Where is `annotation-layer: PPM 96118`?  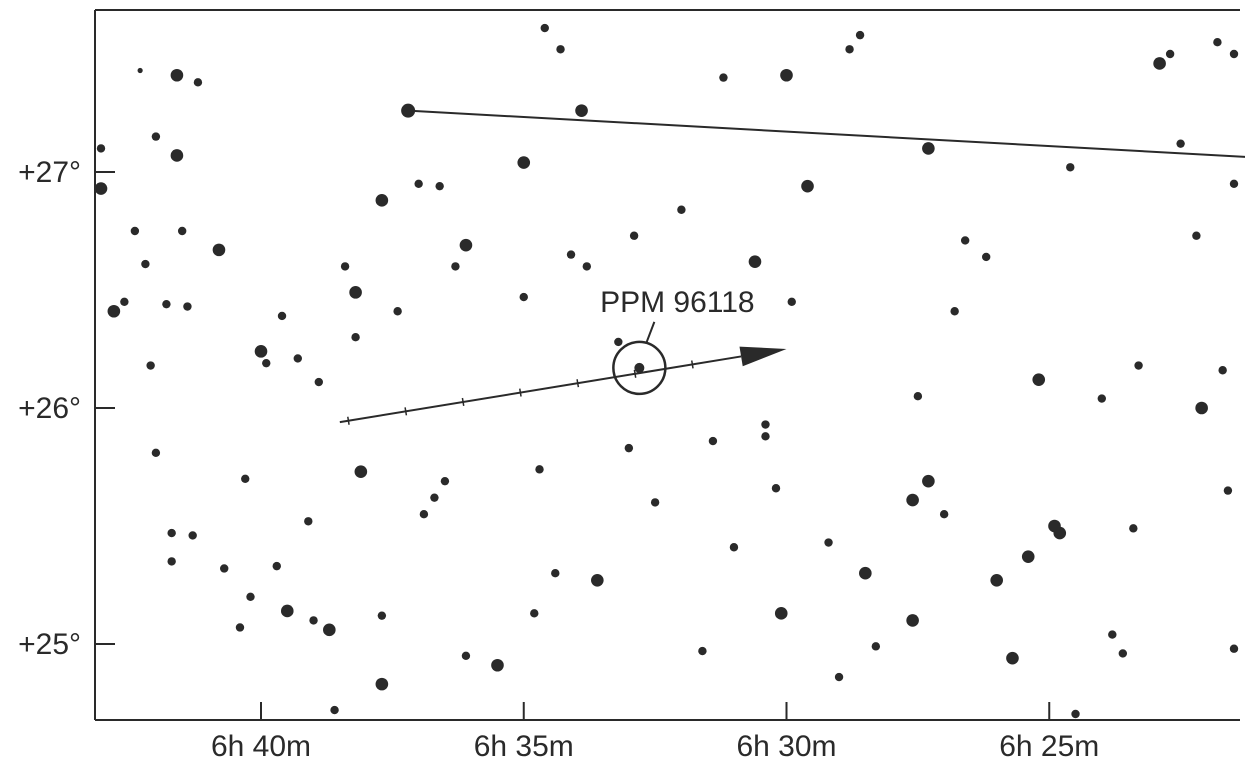 annotation-layer: PPM 96118 is located at coordinates (563, 355).